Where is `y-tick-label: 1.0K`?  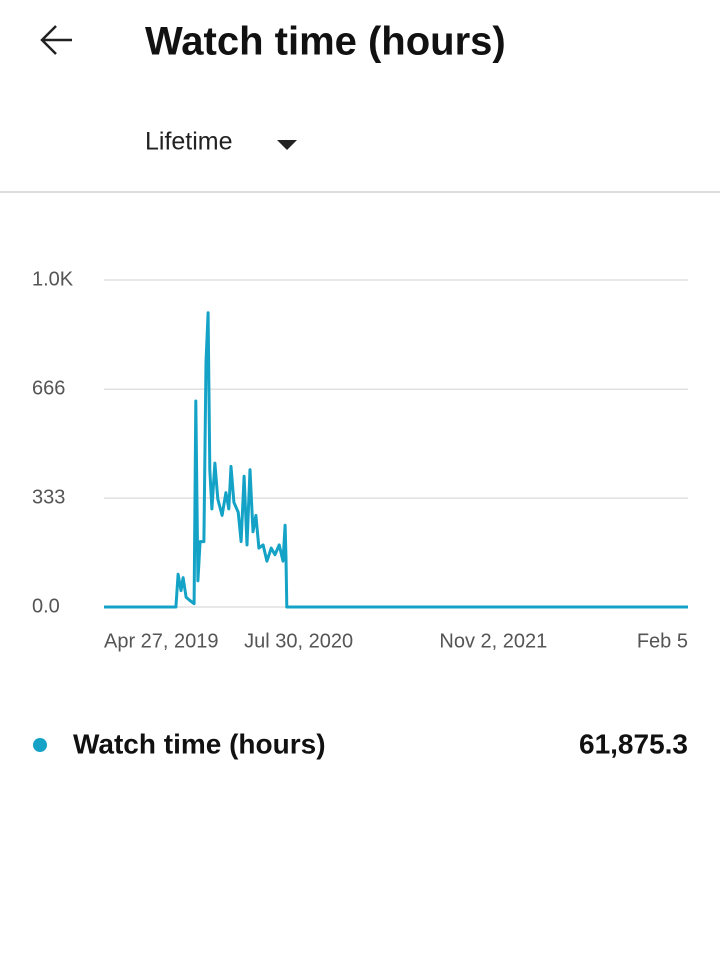 y-tick-label: 1.0K is located at coordinates (53, 279).